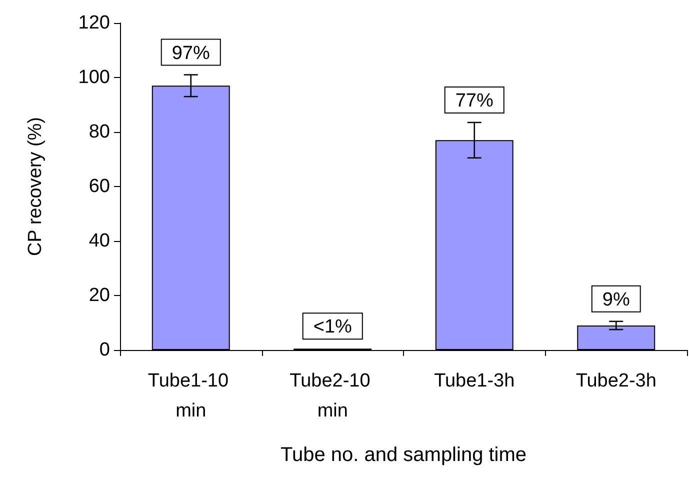 The image size is (689, 489). Describe the element at coordinates (191, 53) in the screenshot. I see `data-label: 97%` at that location.